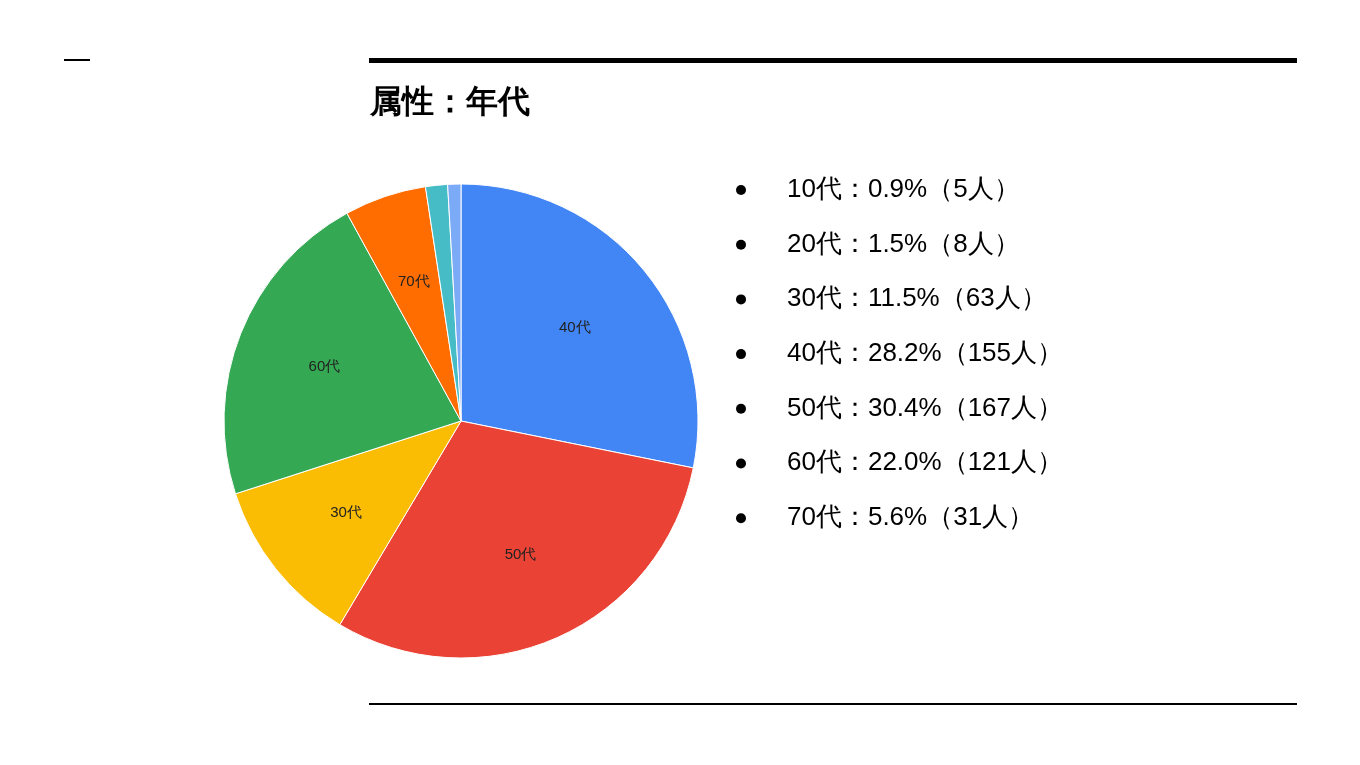 The width and height of the screenshot is (1360, 765). I want to click on text: 40代：28.2%（155人）, so click(925, 351).